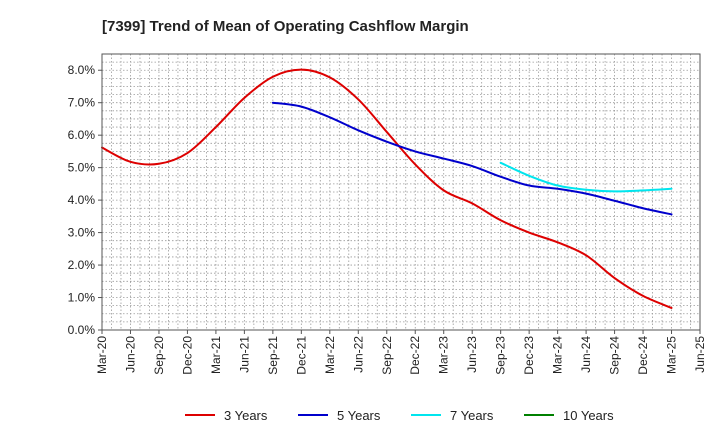 The width and height of the screenshot is (720, 440). Describe the element at coordinates (588, 415) in the screenshot. I see `legend-label-10-years: 10 Years` at that location.